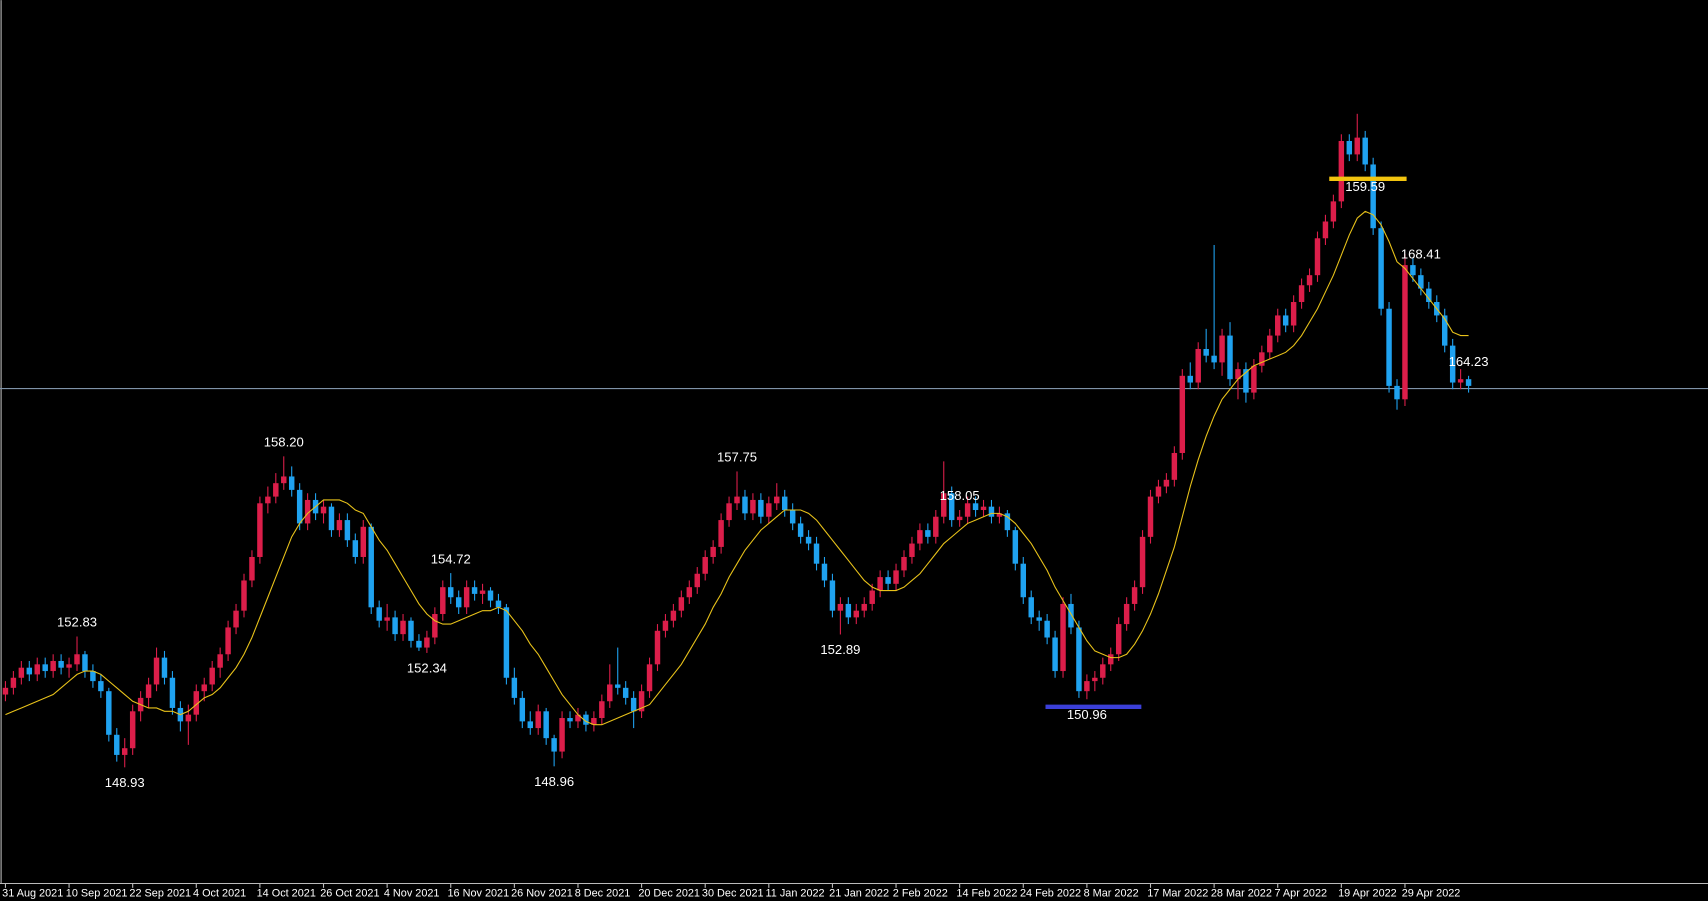 The height and width of the screenshot is (901, 1708). Describe the element at coordinates (1050, 894) in the screenshot. I see `x-tick-label: 24 Feb 2022` at that location.